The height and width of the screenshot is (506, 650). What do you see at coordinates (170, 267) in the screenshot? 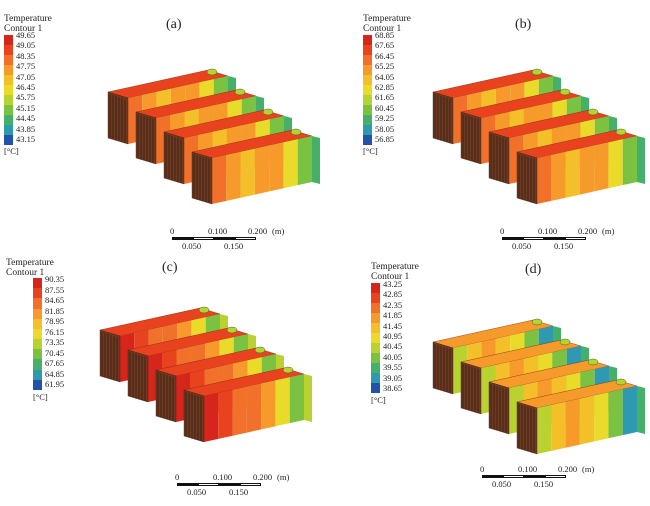
I see `panel-label: (c)` at bounding box center [170, 267].